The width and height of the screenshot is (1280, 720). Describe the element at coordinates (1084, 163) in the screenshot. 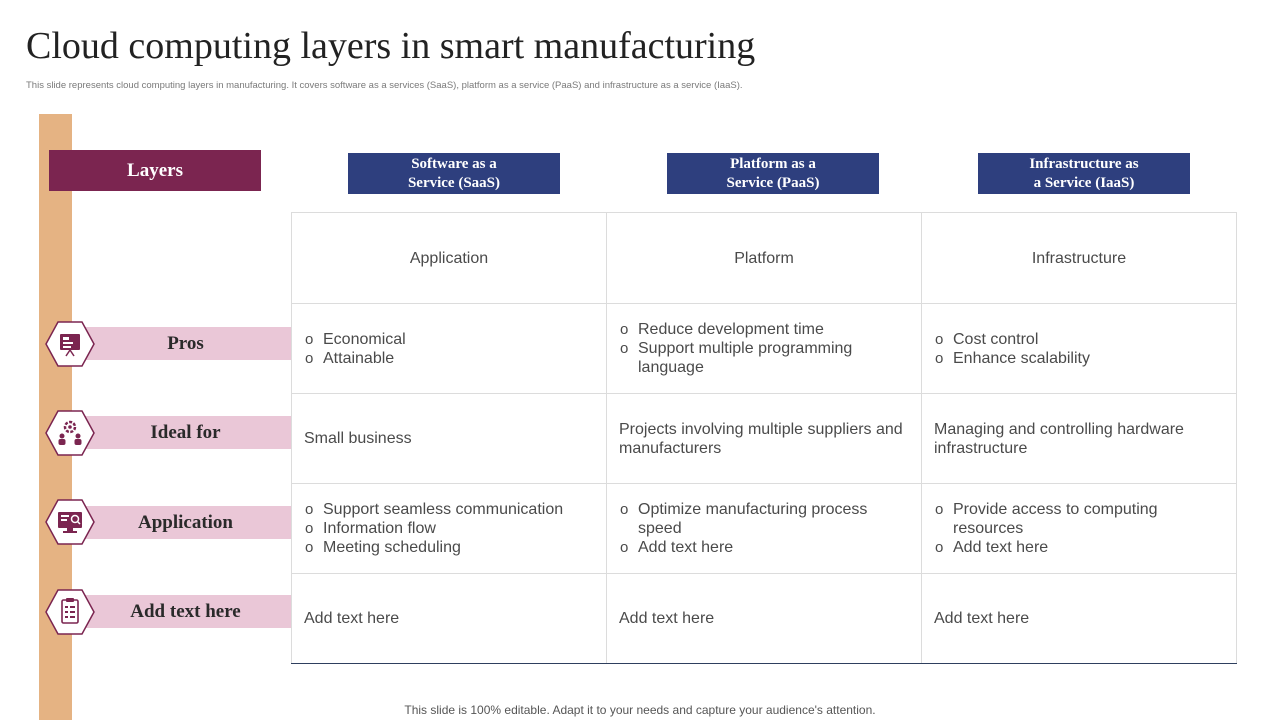

I see `column-header-iaas-line1: Infrastructure as` at that location.